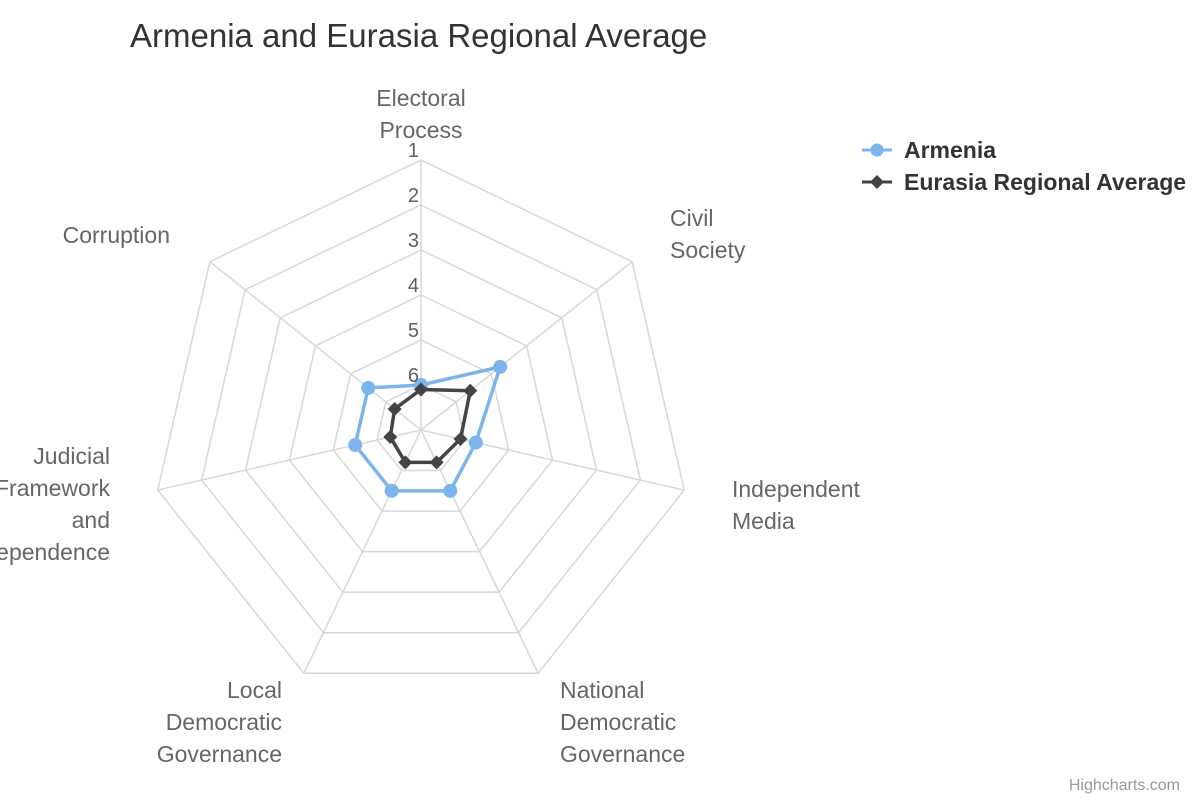  I want to click on legend-item-armenia: Armenia, so click(929, 150).